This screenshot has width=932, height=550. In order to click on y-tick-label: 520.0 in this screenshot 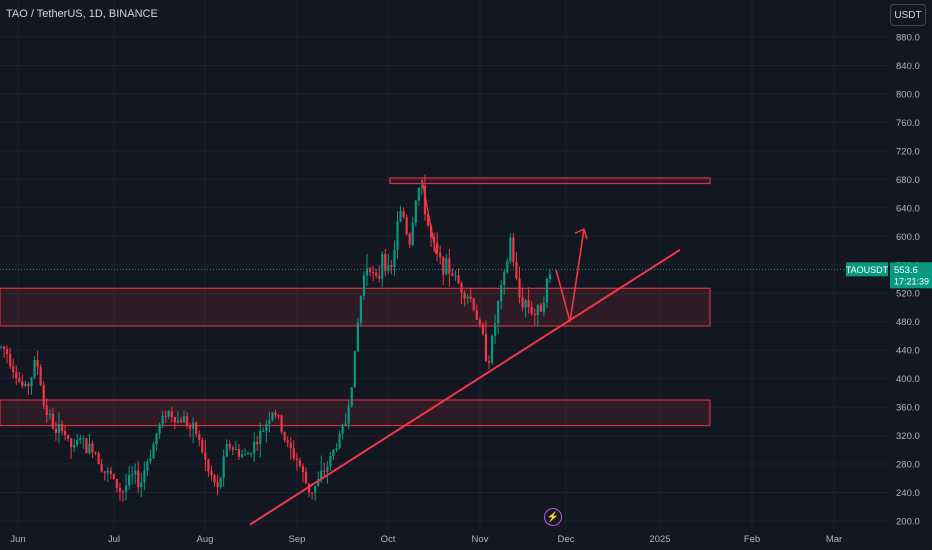, I will do `click(908, 294)`.